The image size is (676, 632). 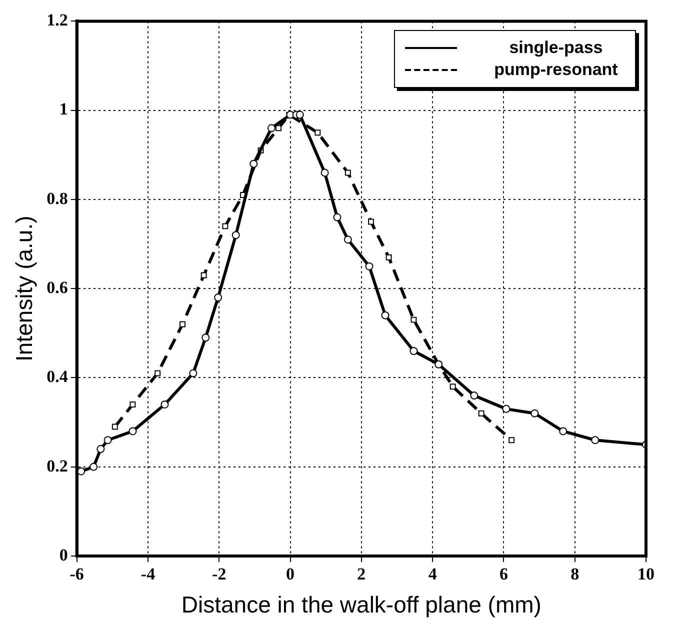 I want to click on x-tick-label: 8, so click(x=575, y=574).